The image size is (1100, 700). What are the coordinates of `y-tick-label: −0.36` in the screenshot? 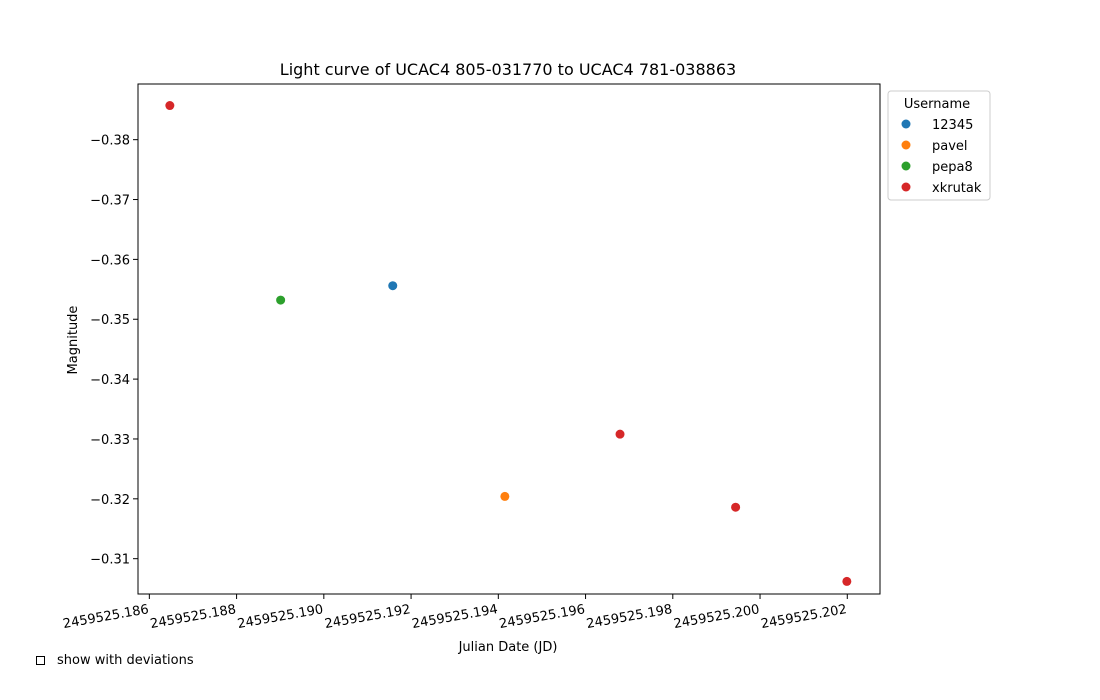 It's located at (110, 260).